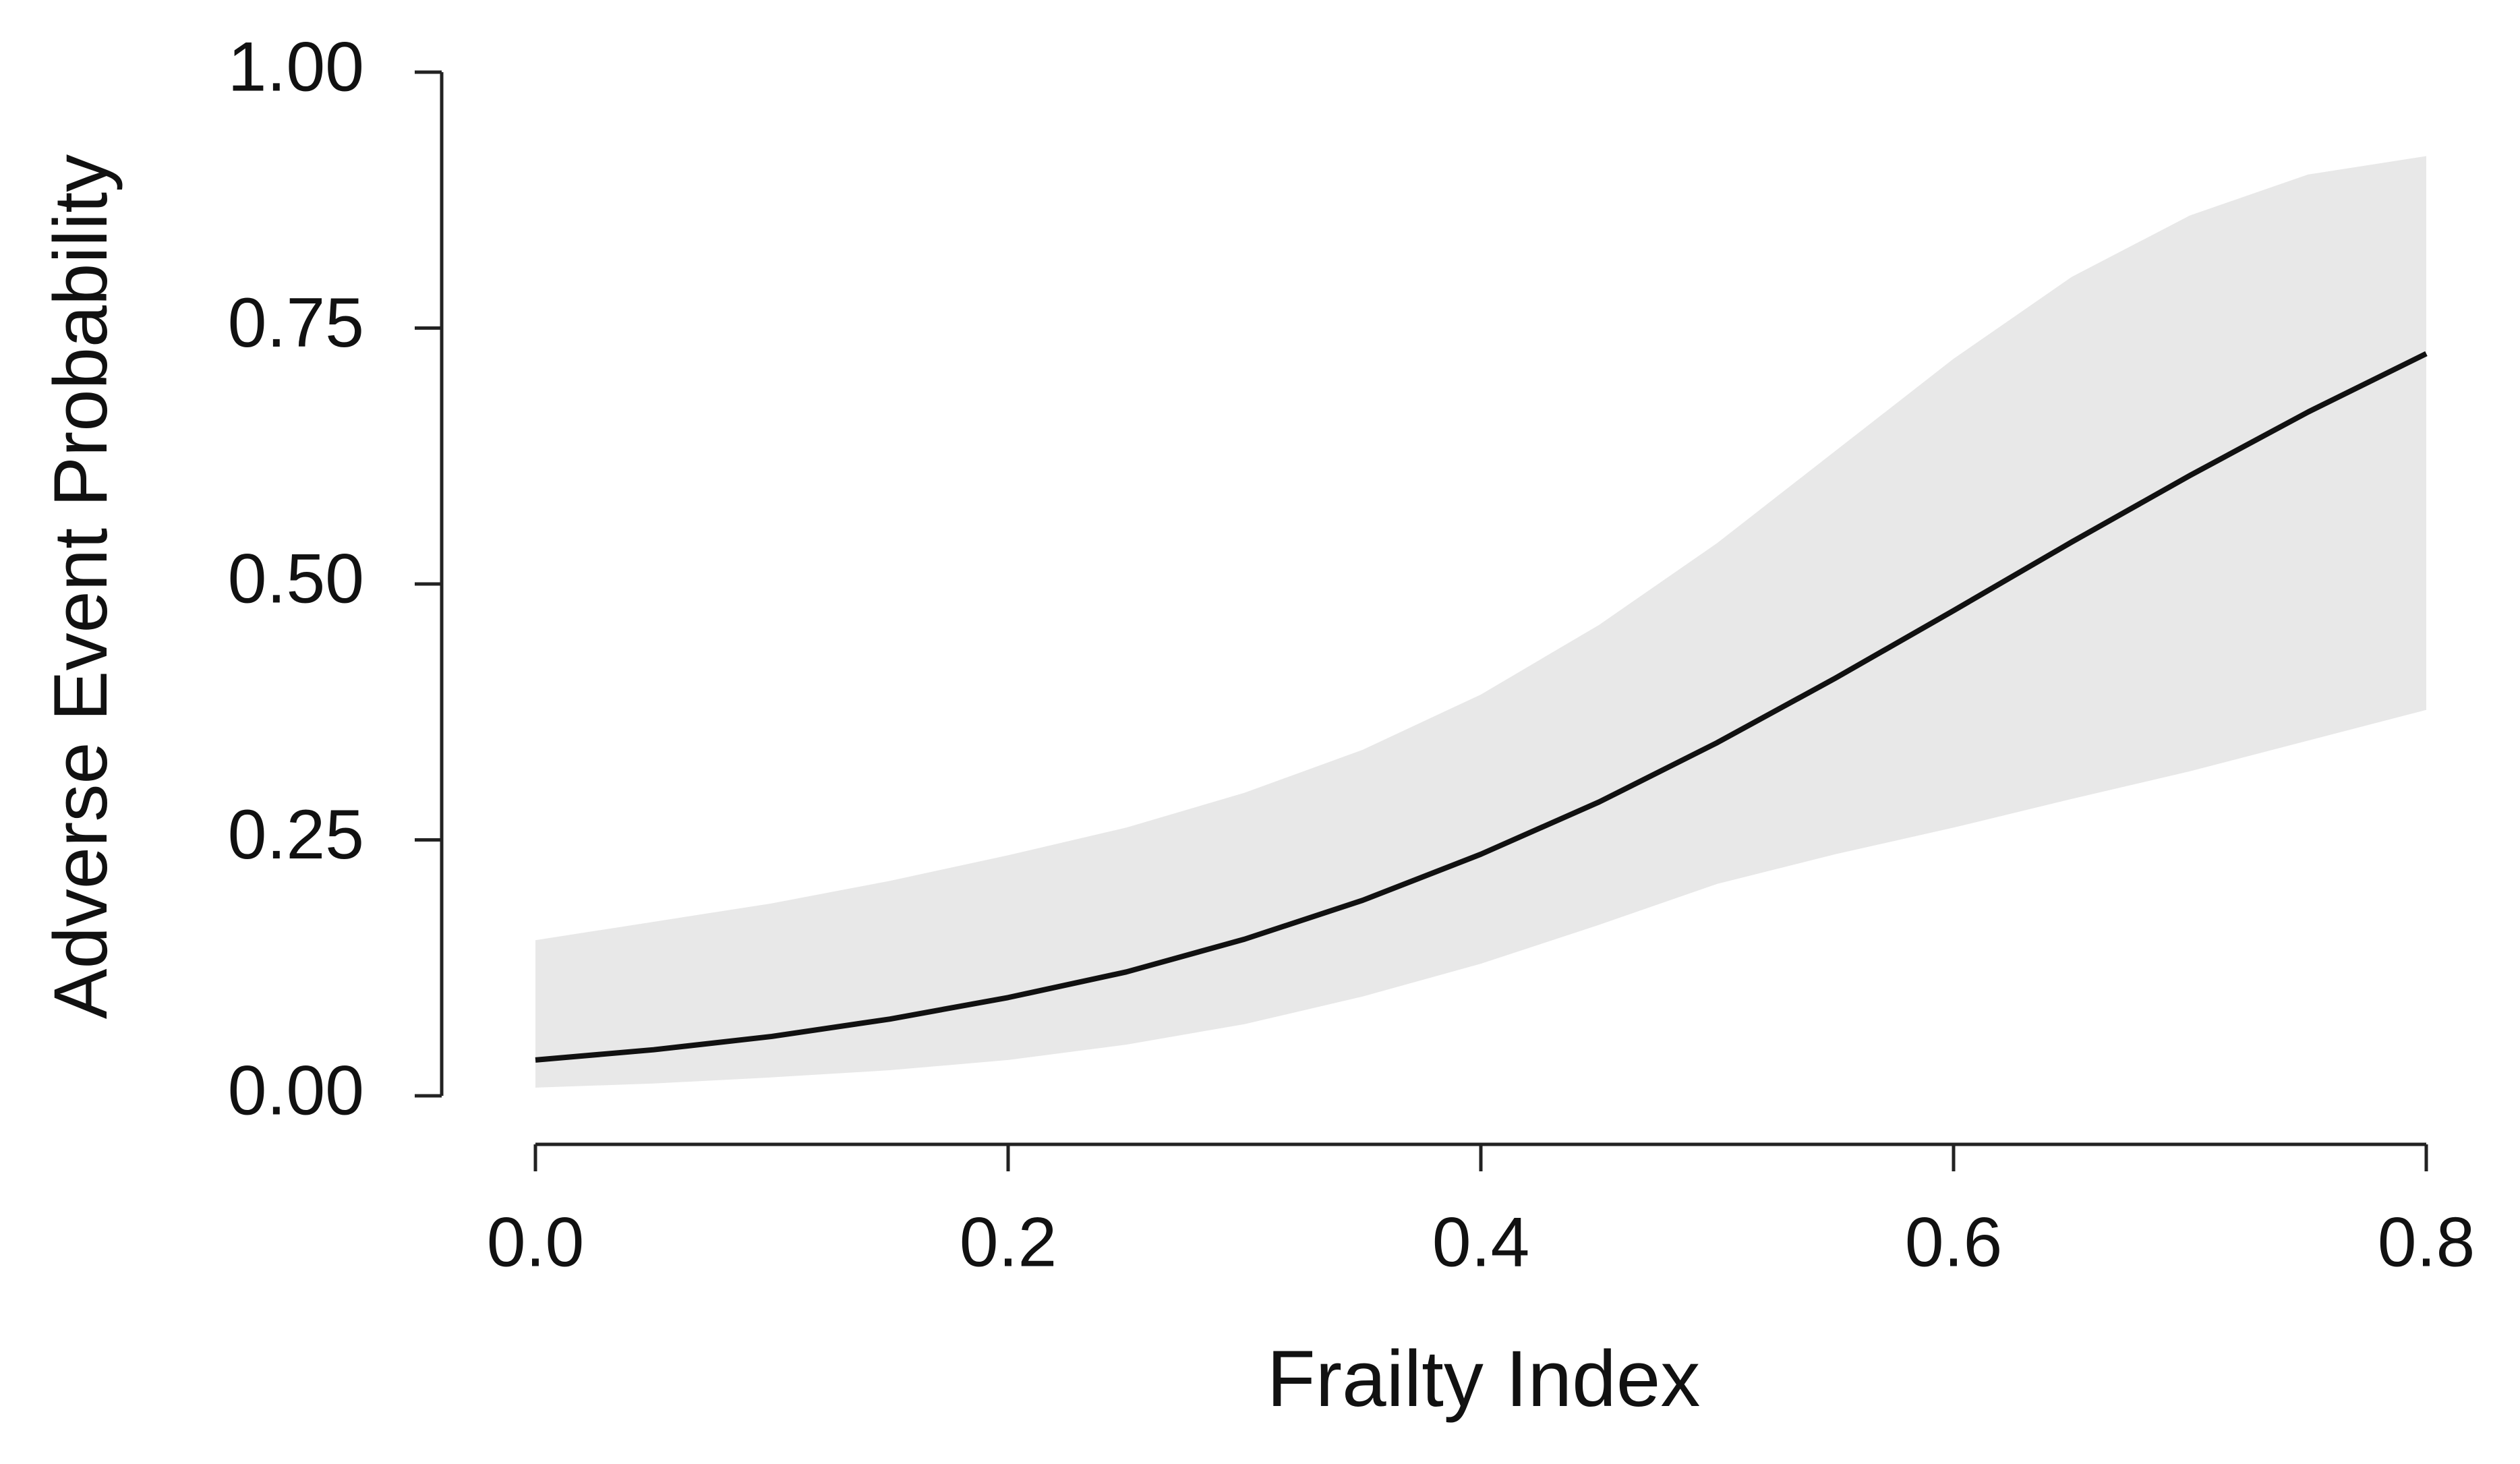 Image resolution: width=2520 pixels, height=1464 pixels. I want to click on x-tick-label: 0.2, so click(1009, 1242).